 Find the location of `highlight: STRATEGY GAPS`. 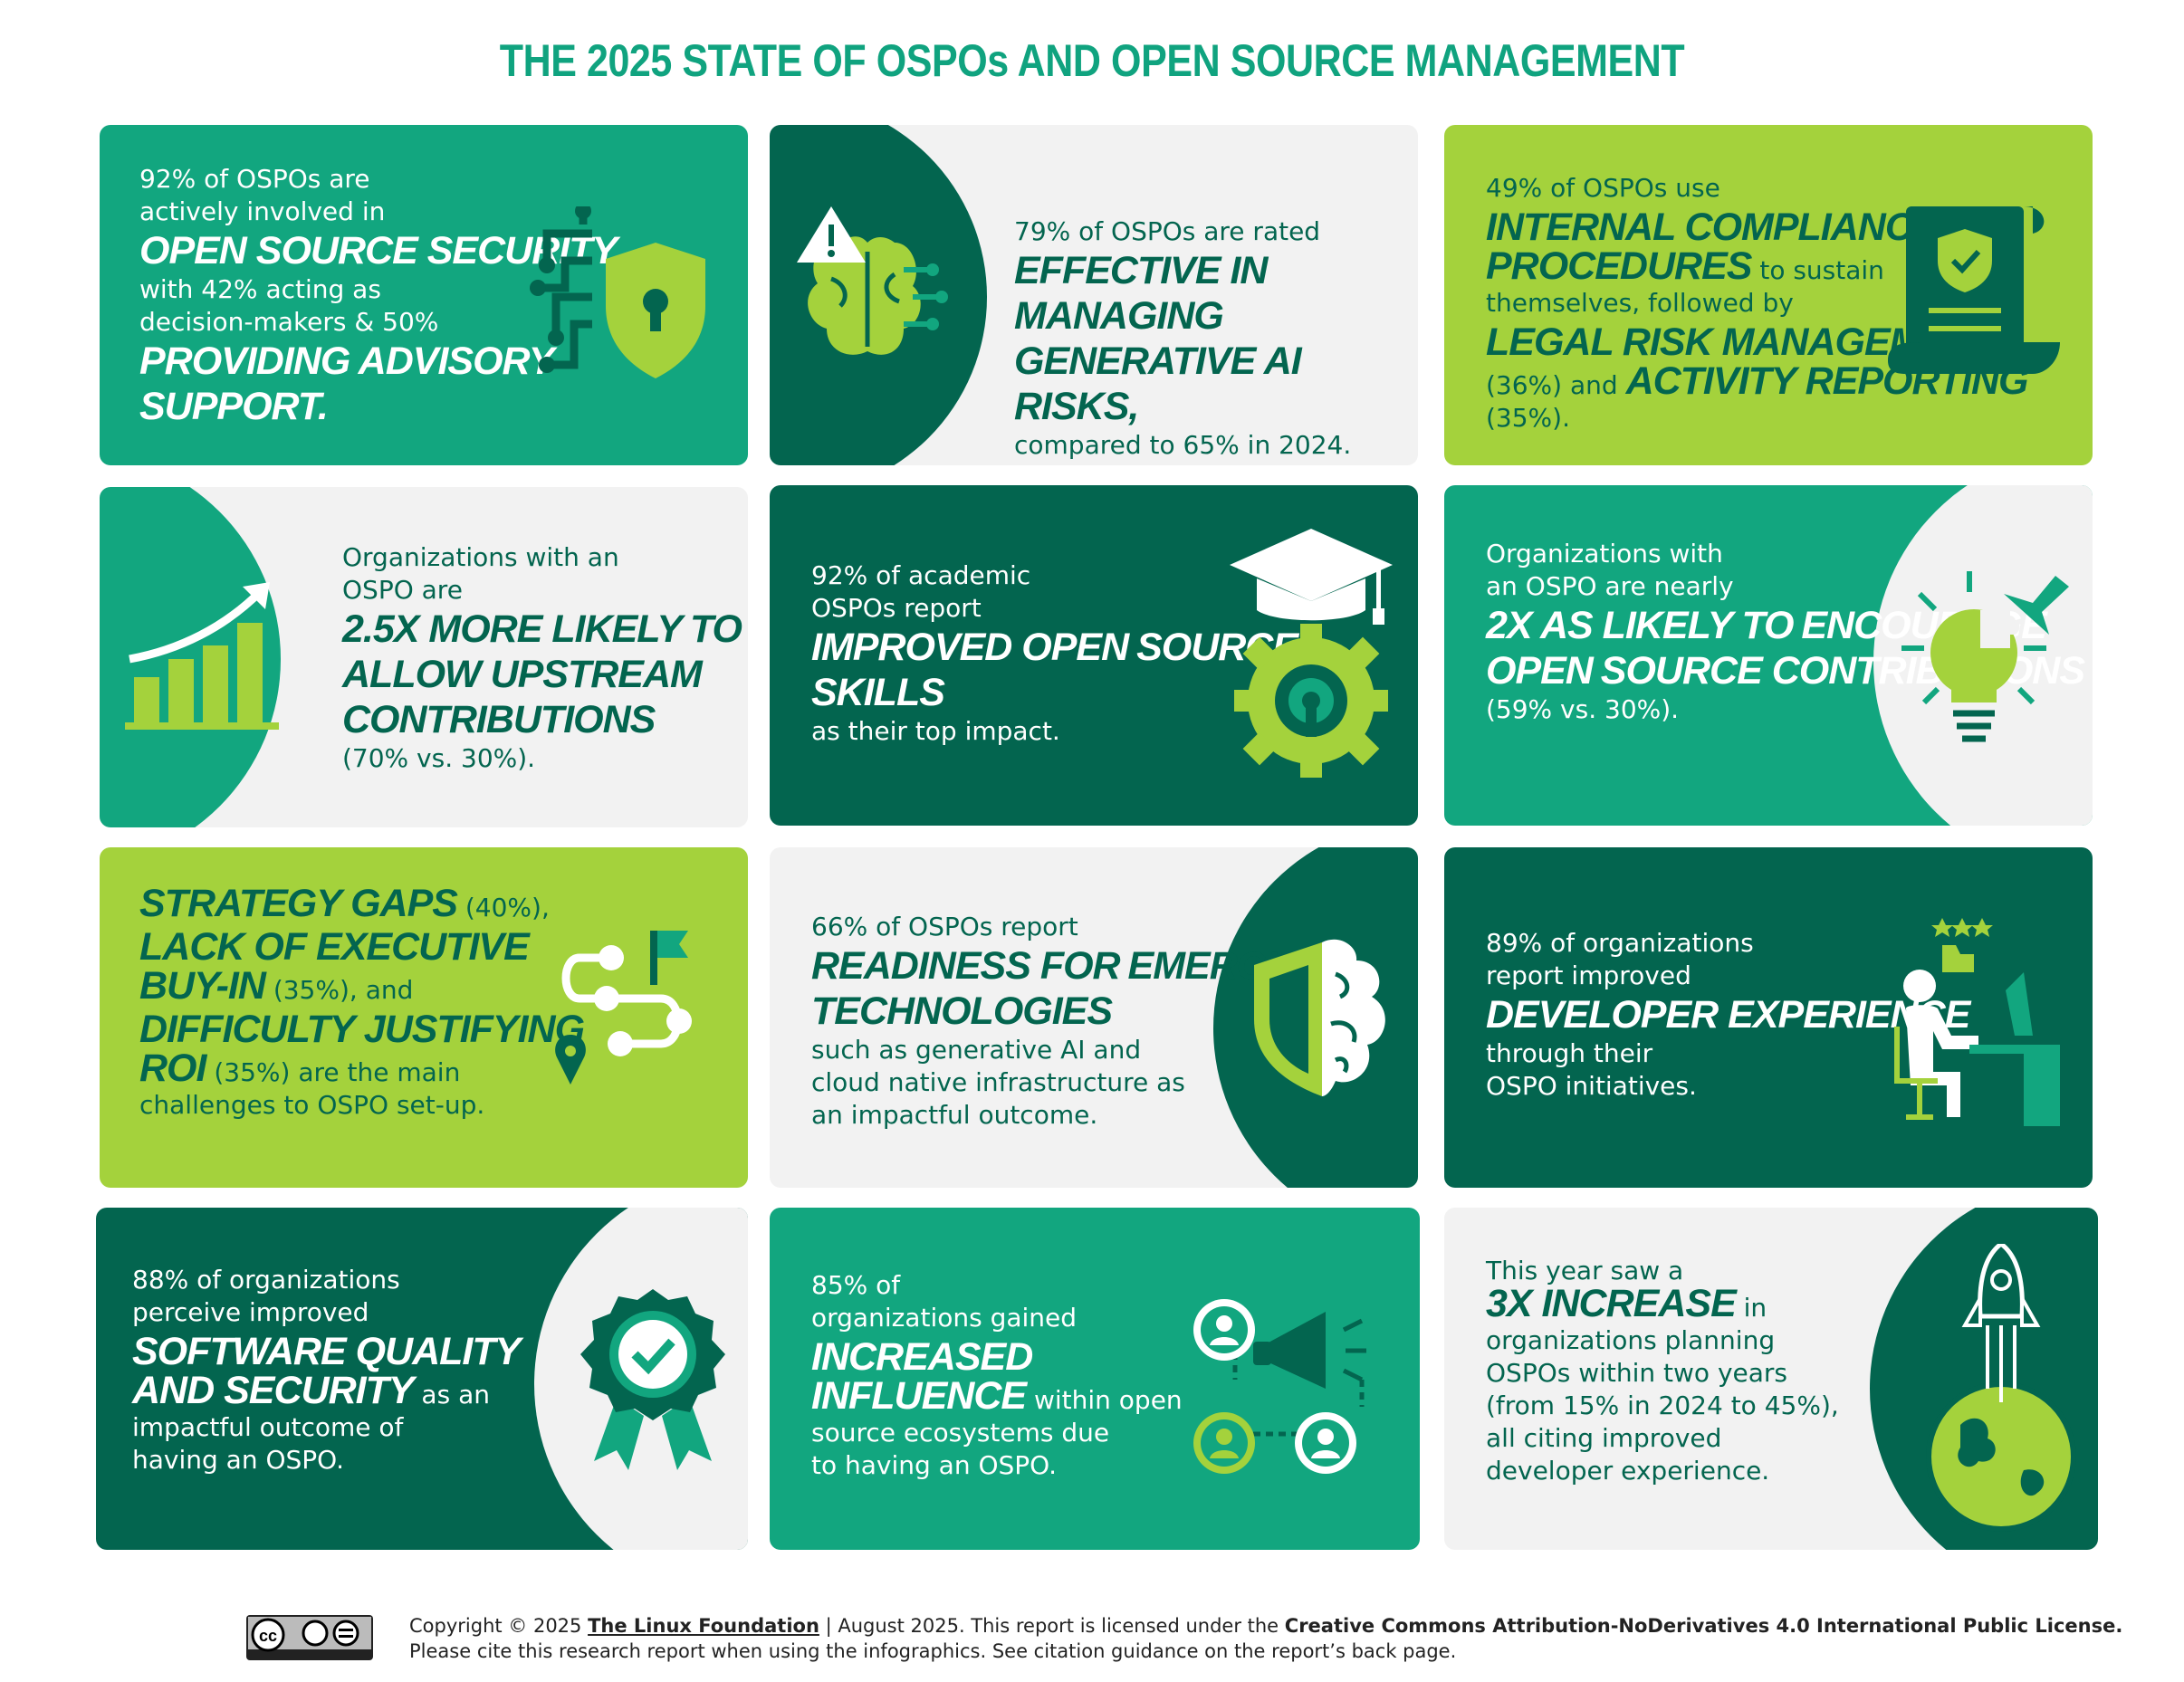

highlight: STRATEGY GAPS is located at coordinates (298, 903).